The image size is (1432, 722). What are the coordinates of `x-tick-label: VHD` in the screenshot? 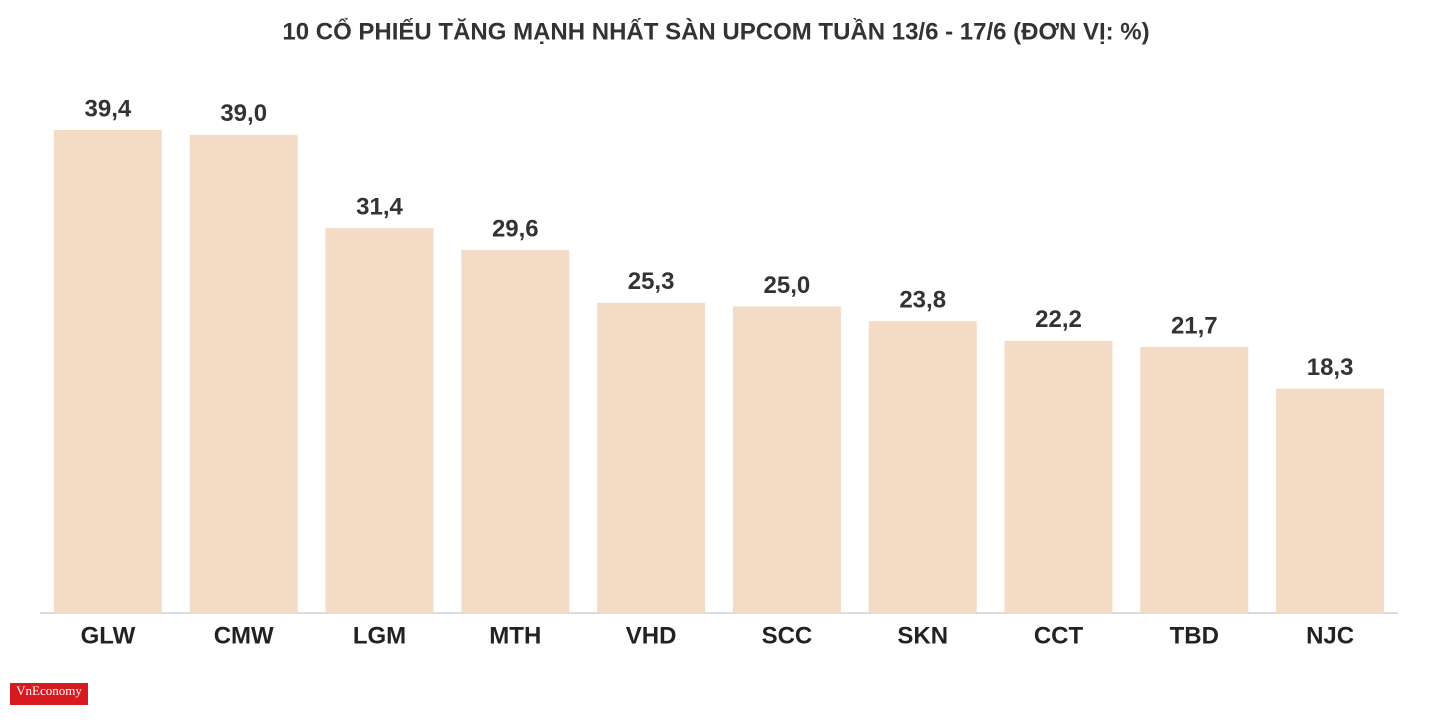 It's located at (651, 635).